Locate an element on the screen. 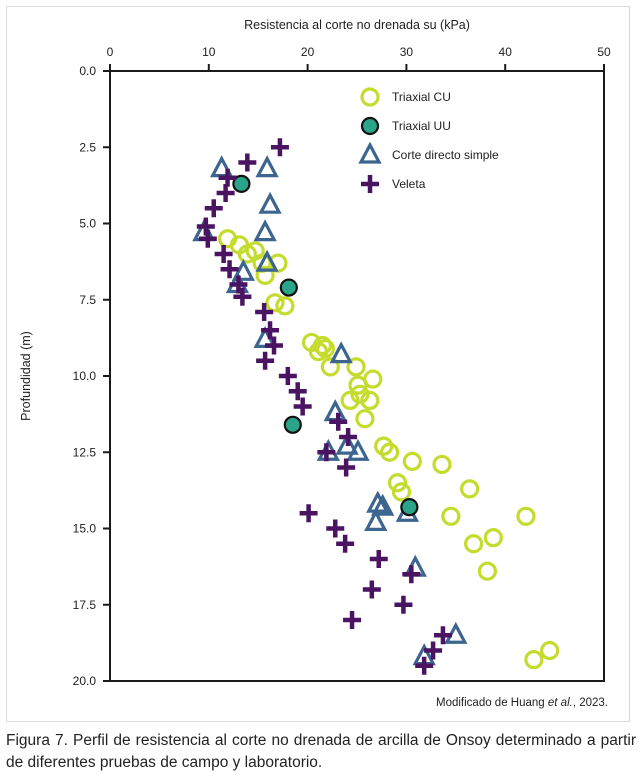  legend-marker-open-circle is located at coordinates (370, 97).